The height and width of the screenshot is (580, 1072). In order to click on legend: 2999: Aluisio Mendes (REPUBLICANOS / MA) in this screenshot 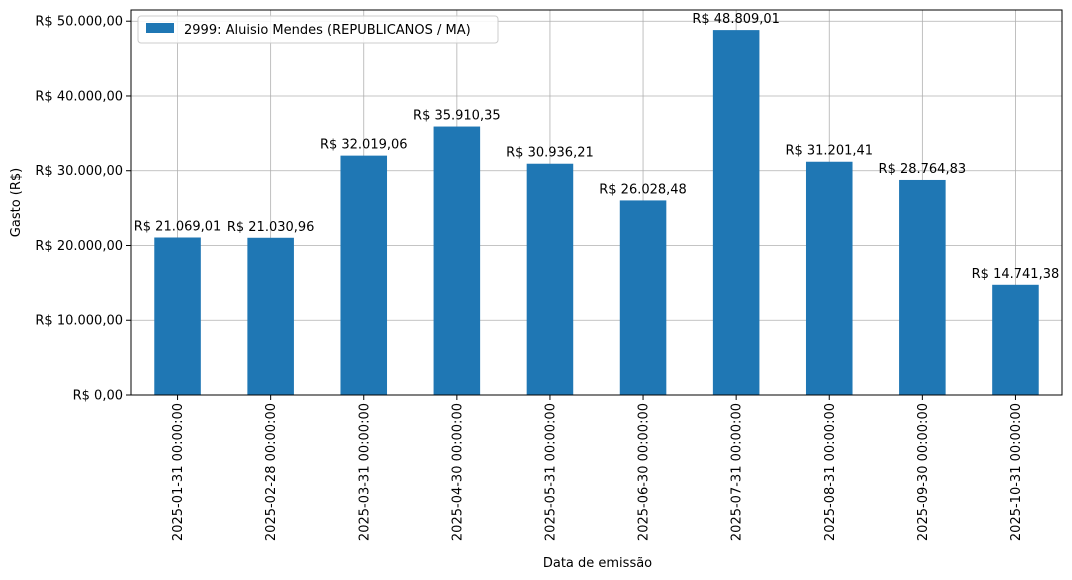, I will do `click(318, 29)`.